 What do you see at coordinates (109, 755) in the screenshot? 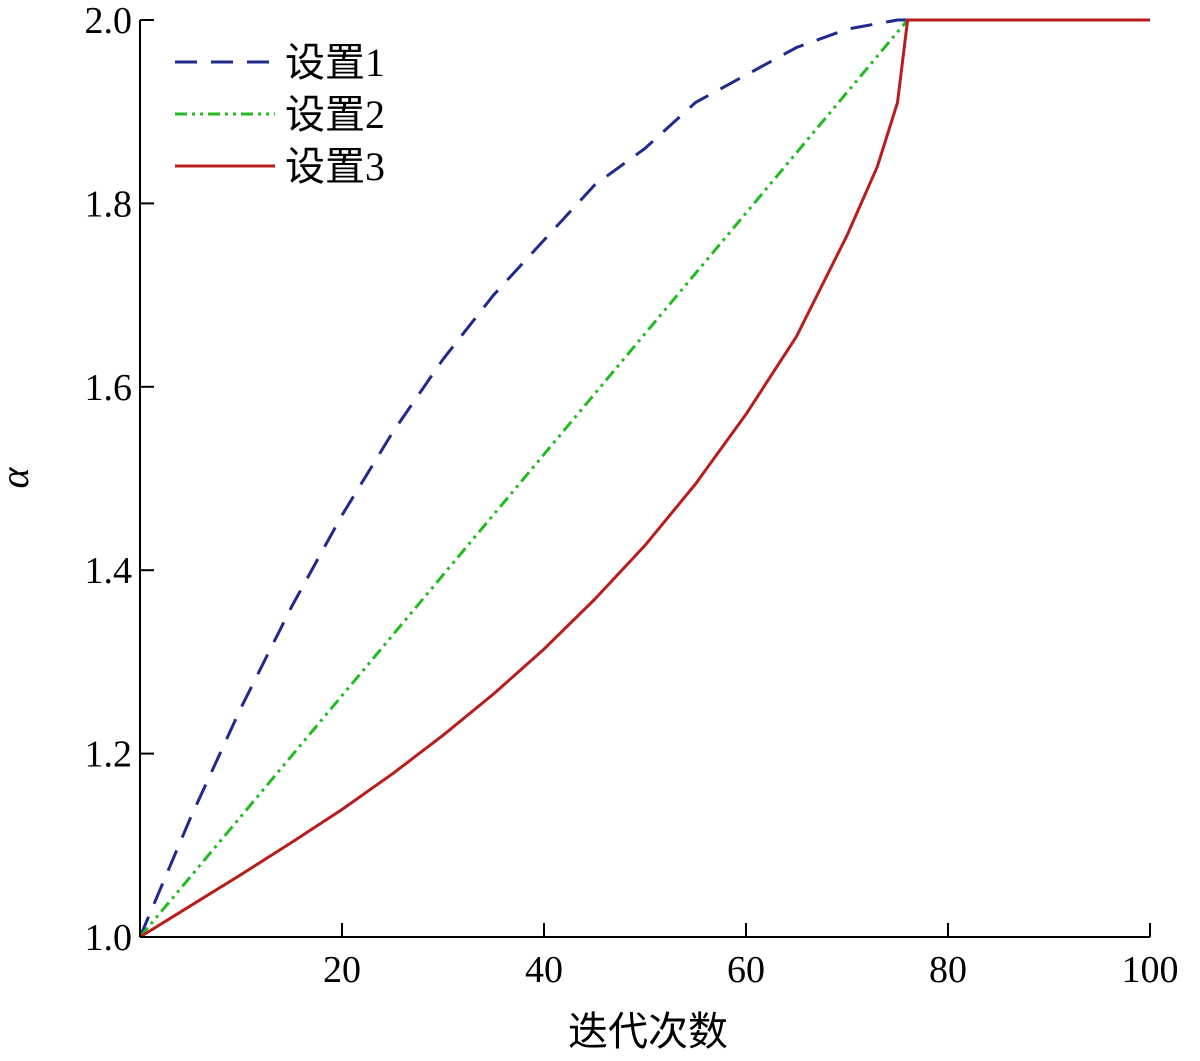
I see `y-tick-label-1: 1.2` at bounding box center [109, 755].